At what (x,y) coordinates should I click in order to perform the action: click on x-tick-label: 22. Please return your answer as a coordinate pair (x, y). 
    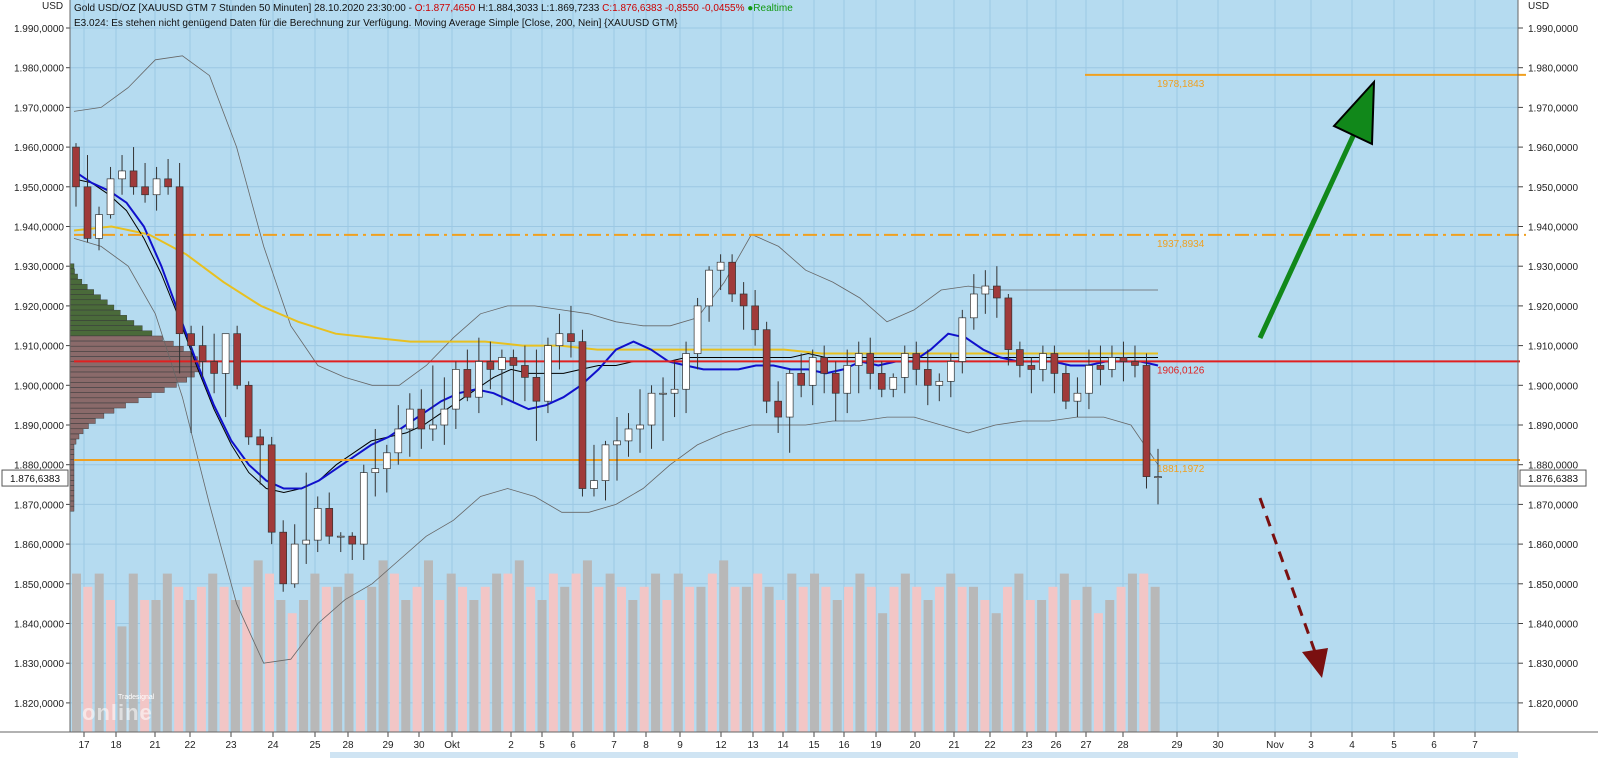
    Looking at the image, I should click on (190, 745).